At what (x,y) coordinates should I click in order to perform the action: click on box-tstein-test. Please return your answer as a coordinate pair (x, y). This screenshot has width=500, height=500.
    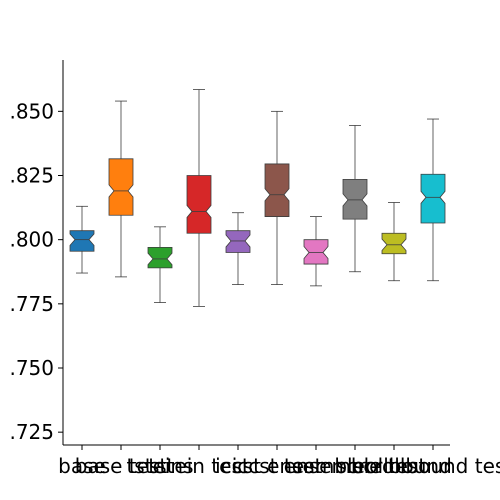
    Looking at the image, I should click on (199, 198).